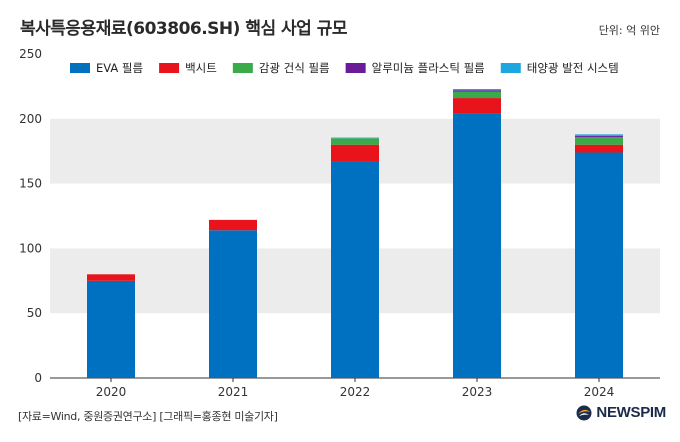  Describe the element at coordinates (30, 119) in the screenshot. I see `y-tick-label: 200` at that location.